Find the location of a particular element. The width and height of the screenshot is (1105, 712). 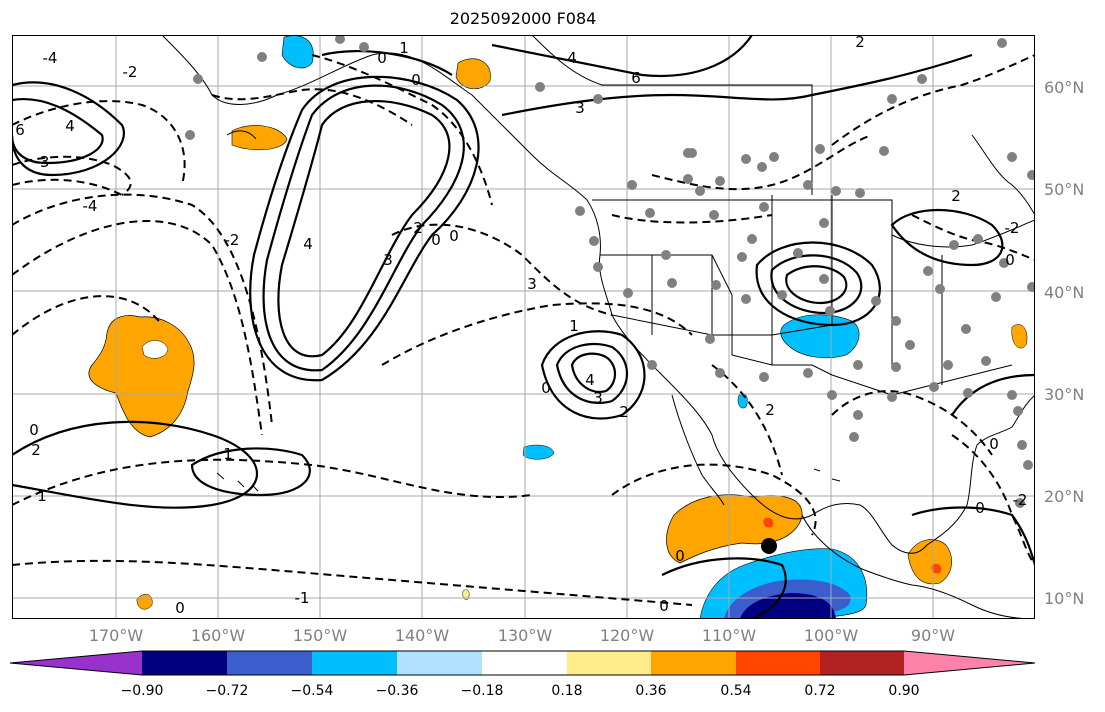

colorbar-tick-label: −0.72 is located at coordinates (227, 691).